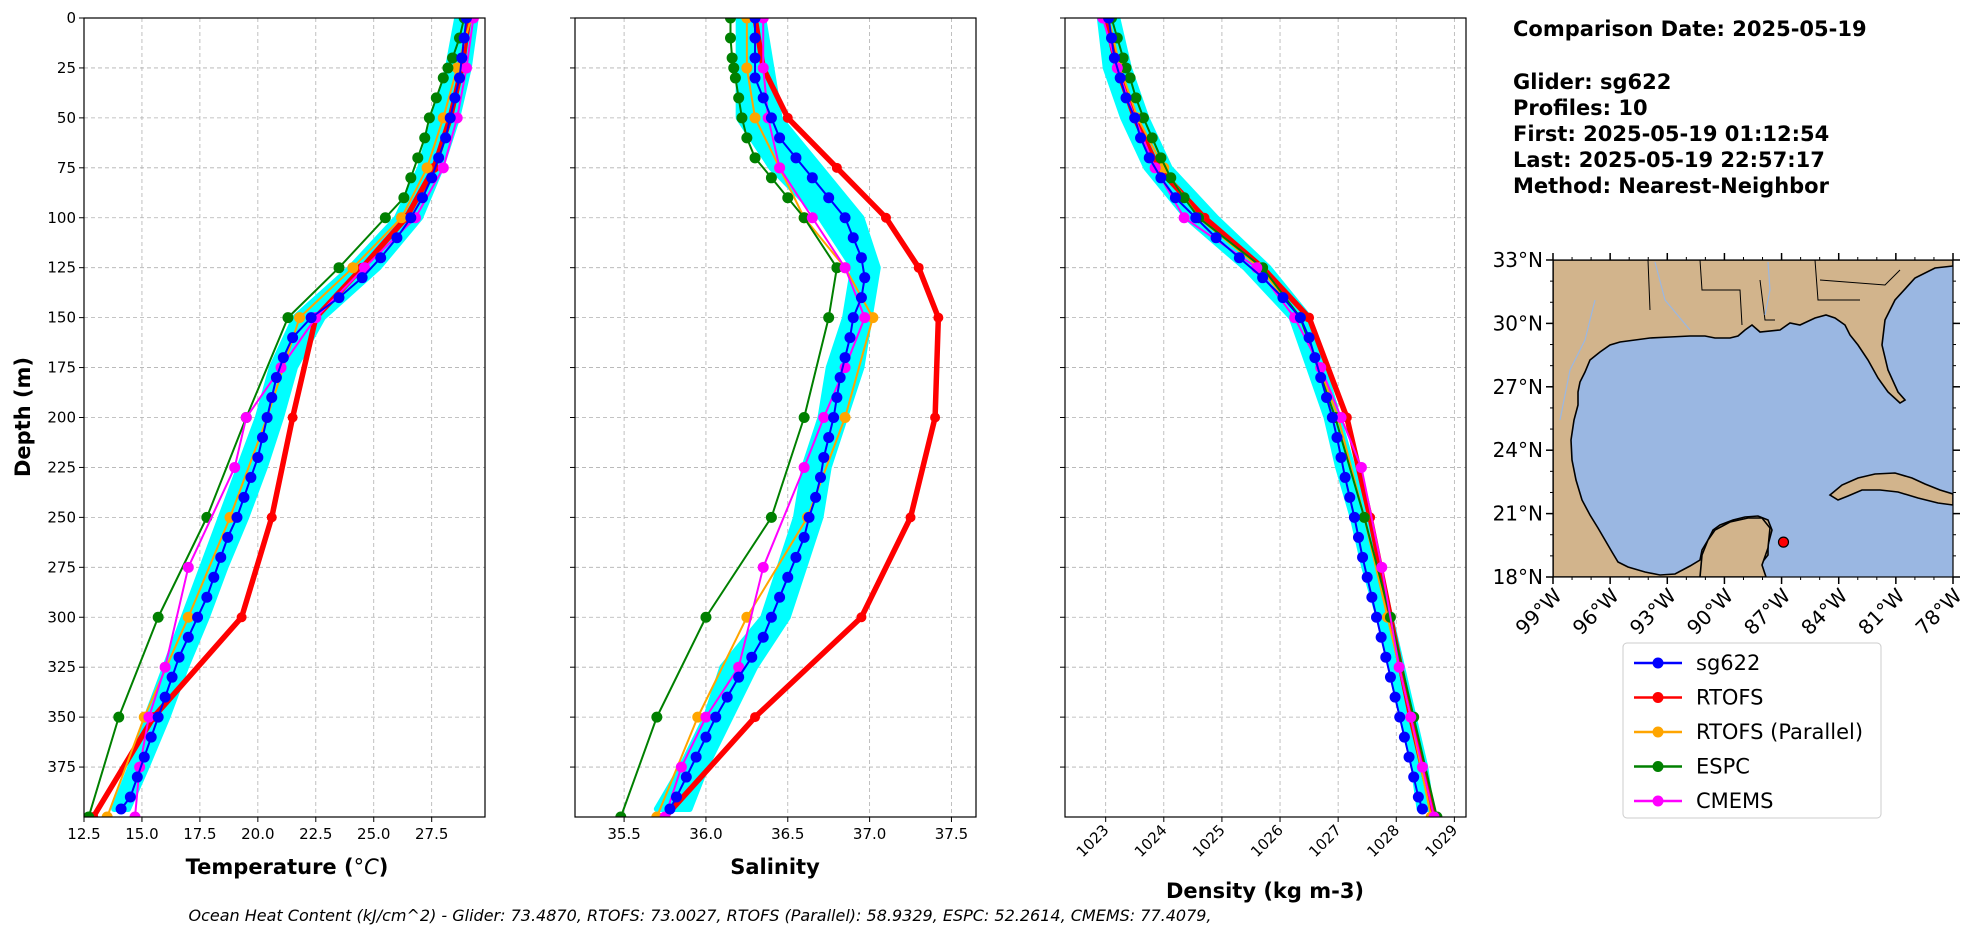 The width and height of the screenshot is (1987, 934). What do you see at coordinates (1151, 841) in the screenshot?
I see `x-tick-label: 1024` at bounding box center [1151, 841].